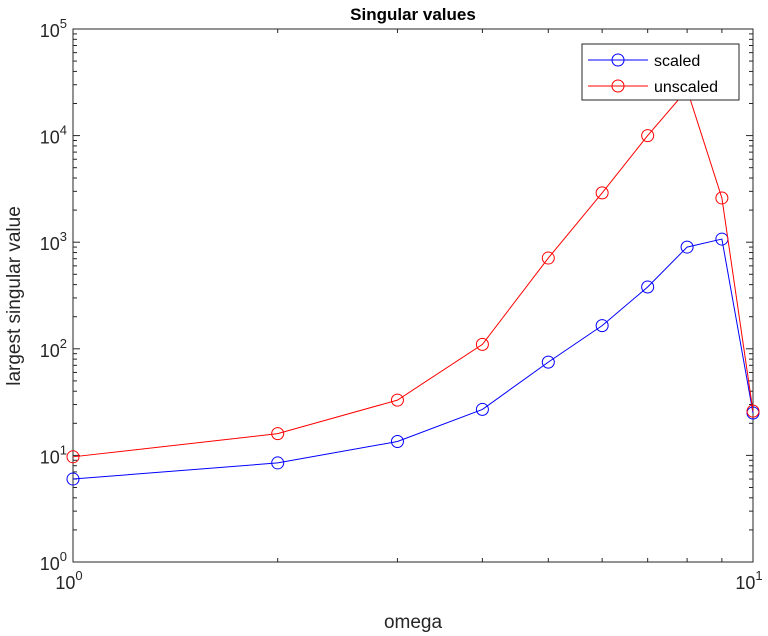 This screenshot has width=768, height=636. Describe the element at coordinates (413, 622) in the screenshot. I see `x-axis-label: omega` at that location.